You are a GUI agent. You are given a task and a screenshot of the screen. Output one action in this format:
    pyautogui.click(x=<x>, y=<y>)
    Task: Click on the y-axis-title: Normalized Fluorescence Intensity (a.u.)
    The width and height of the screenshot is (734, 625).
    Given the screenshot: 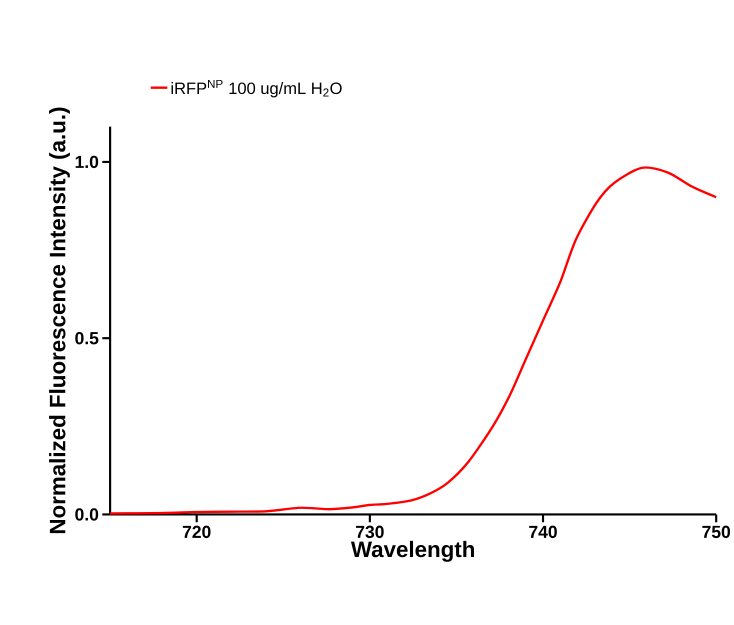 What is the action you would take?
    pyautogui.click(x=59, y=321)
    